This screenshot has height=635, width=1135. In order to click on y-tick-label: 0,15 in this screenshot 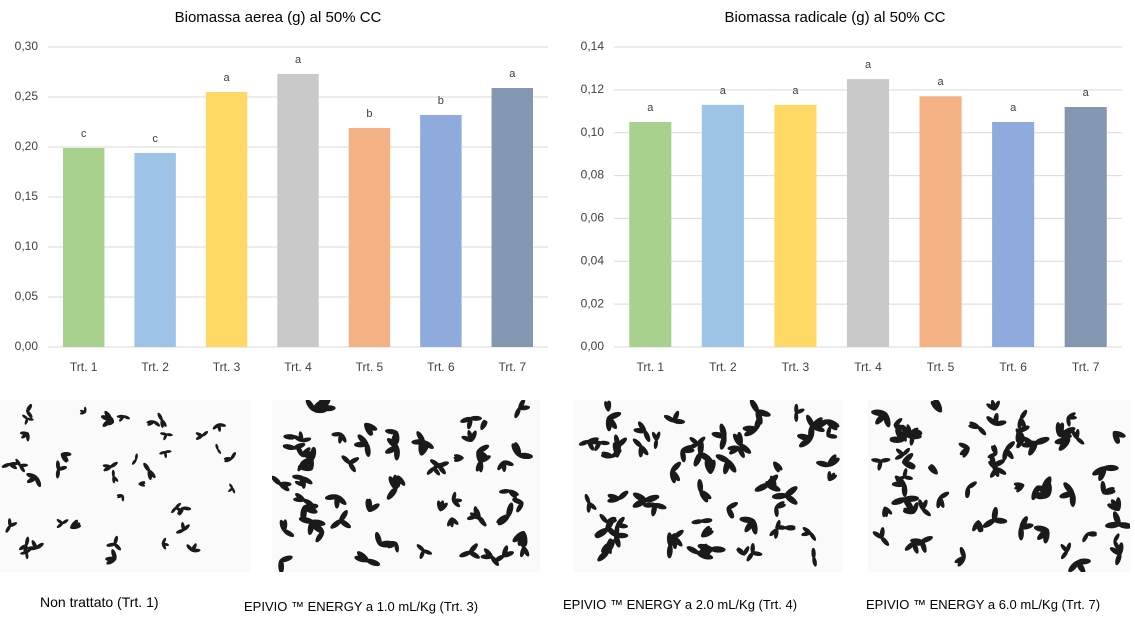, I will do `click(27, 196)`.